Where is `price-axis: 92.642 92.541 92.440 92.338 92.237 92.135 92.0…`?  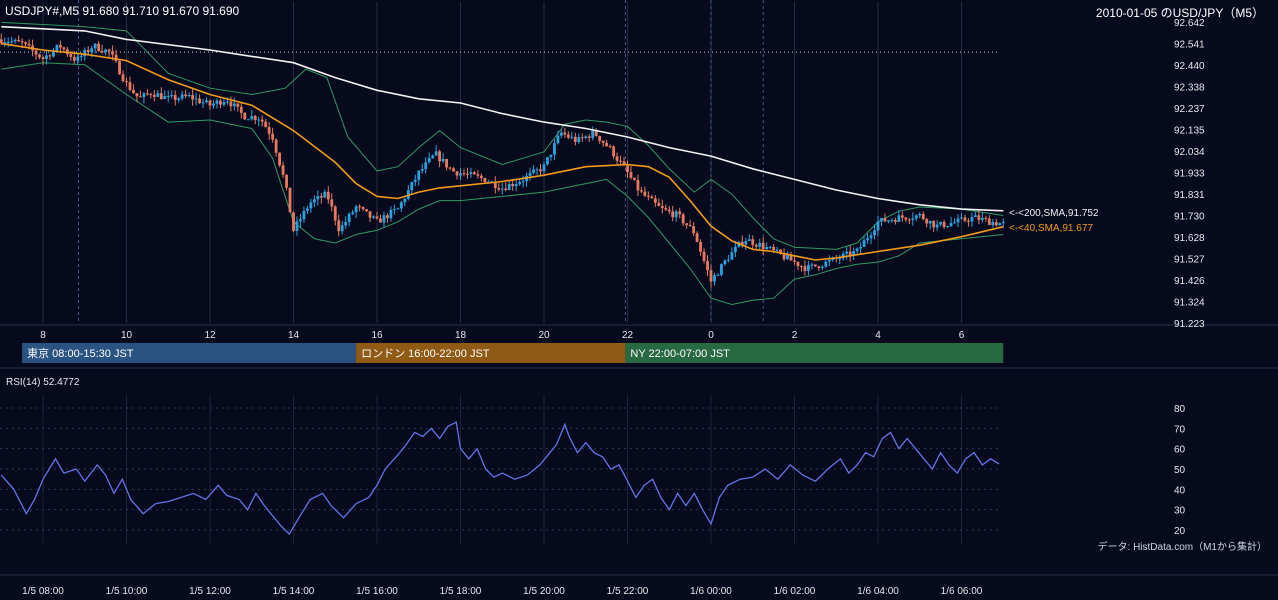
price-axis: 92.642 92.541 92.440 92.338 92.237 92.135 92.0… is located at coordinates (1189, 174).